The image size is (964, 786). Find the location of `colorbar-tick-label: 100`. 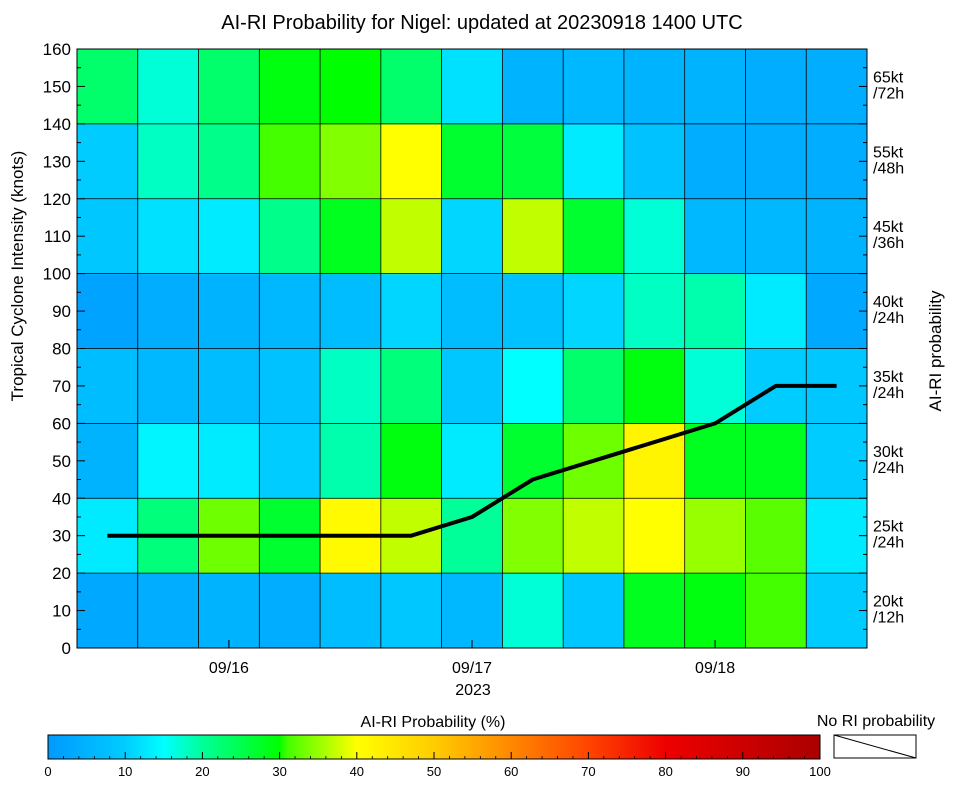

colorbar-tick-label: 100 is located at coordinates (820, 771).